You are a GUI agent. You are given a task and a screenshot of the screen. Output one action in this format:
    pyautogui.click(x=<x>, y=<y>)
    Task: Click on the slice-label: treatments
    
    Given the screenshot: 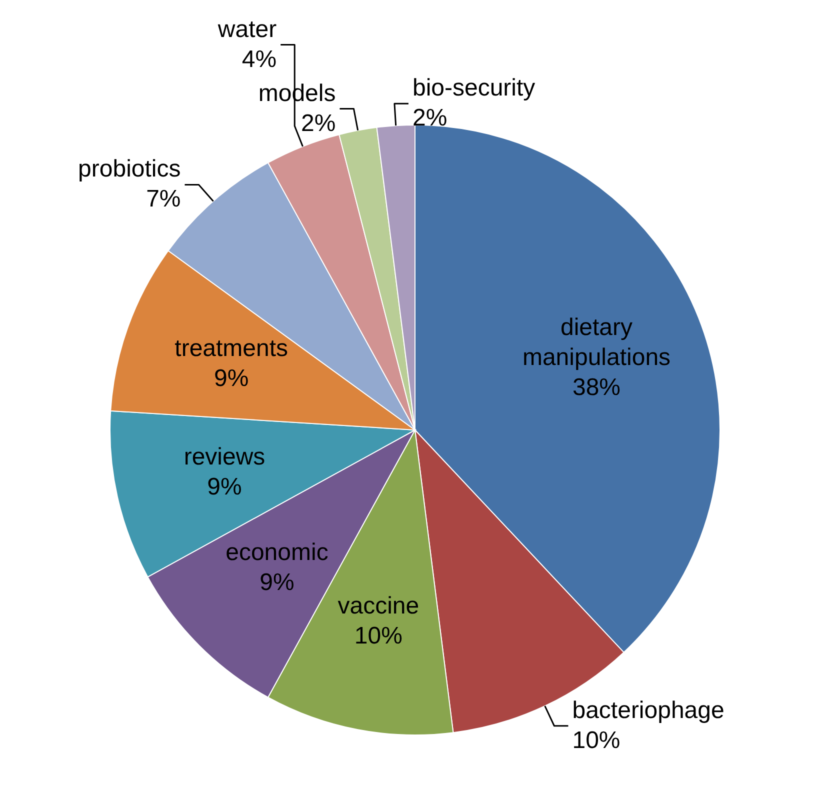 What is the action you would take?
    pyautogui.click(x=231, y=348)
    